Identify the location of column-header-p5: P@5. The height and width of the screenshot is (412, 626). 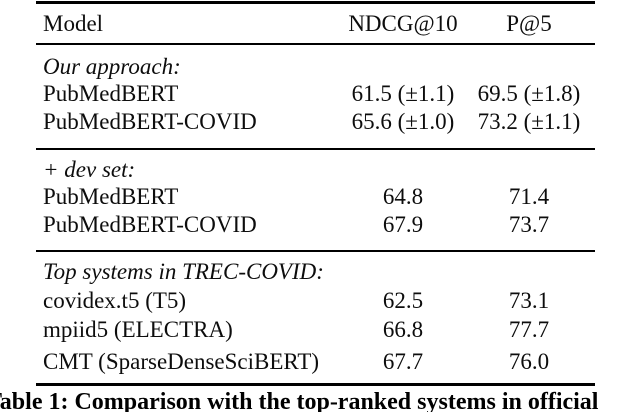
(529, 23).